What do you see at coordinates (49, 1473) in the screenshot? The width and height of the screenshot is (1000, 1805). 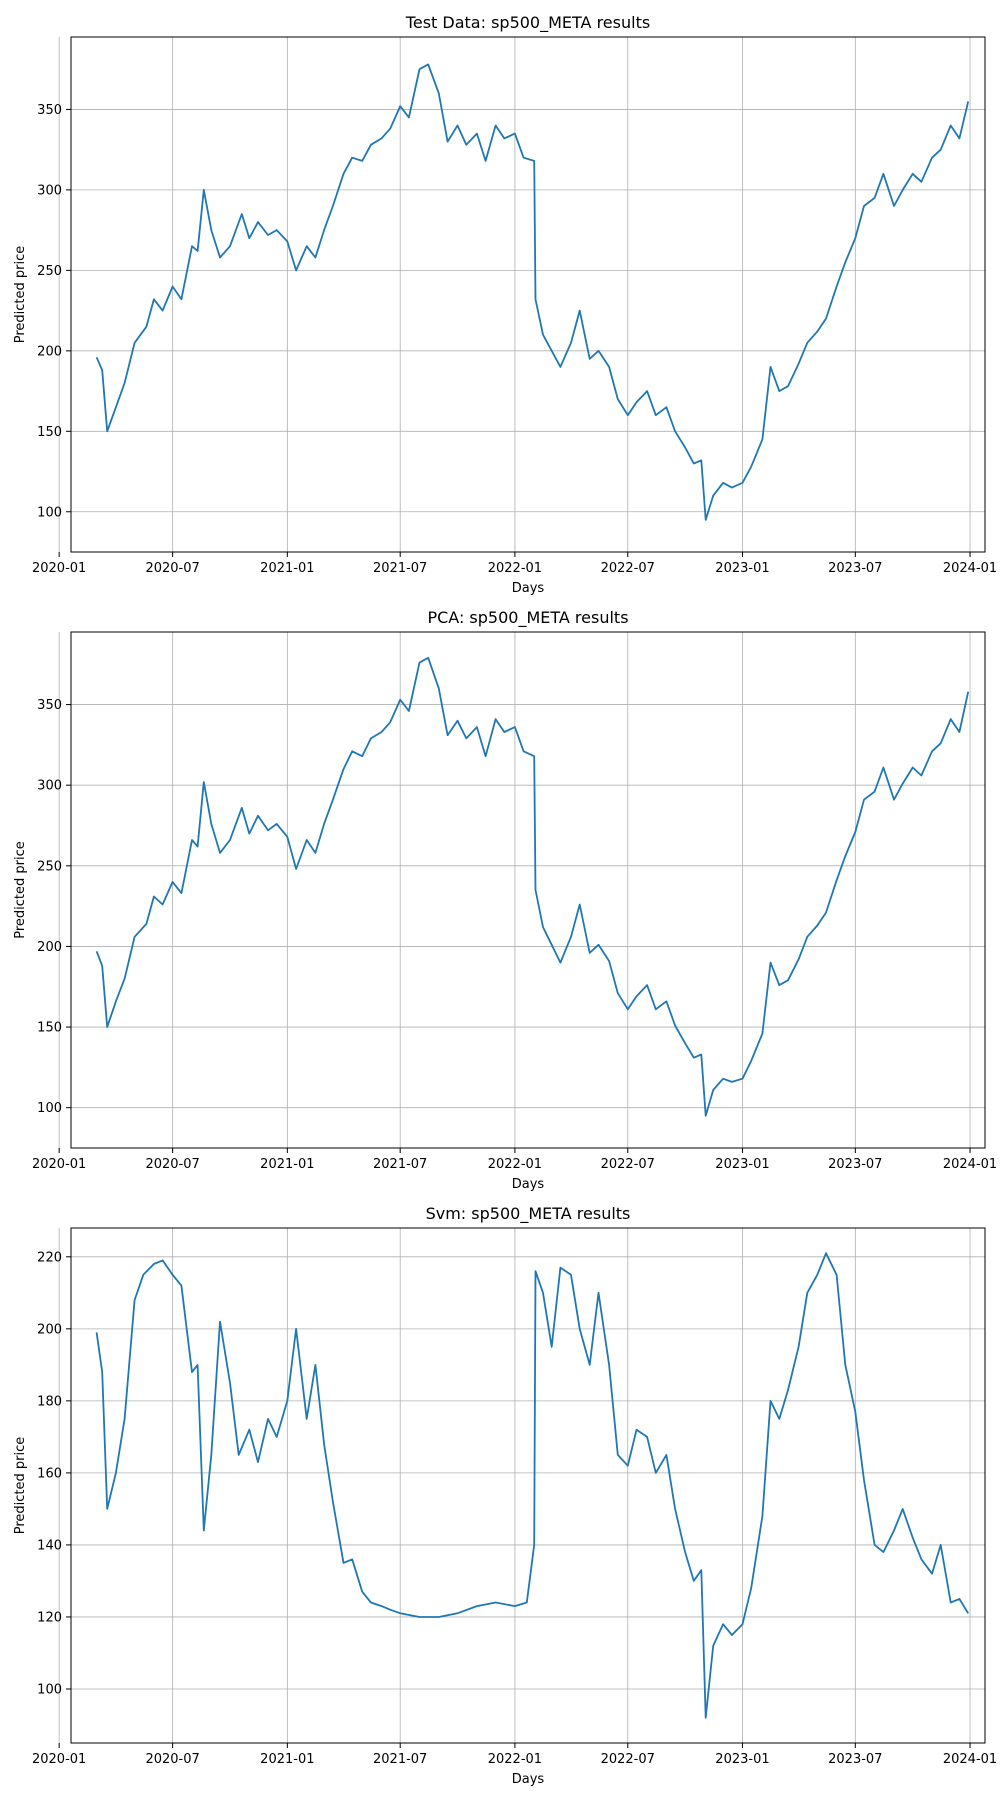 I see `y-tick-label: 160` at bounding box center [49, 1473].